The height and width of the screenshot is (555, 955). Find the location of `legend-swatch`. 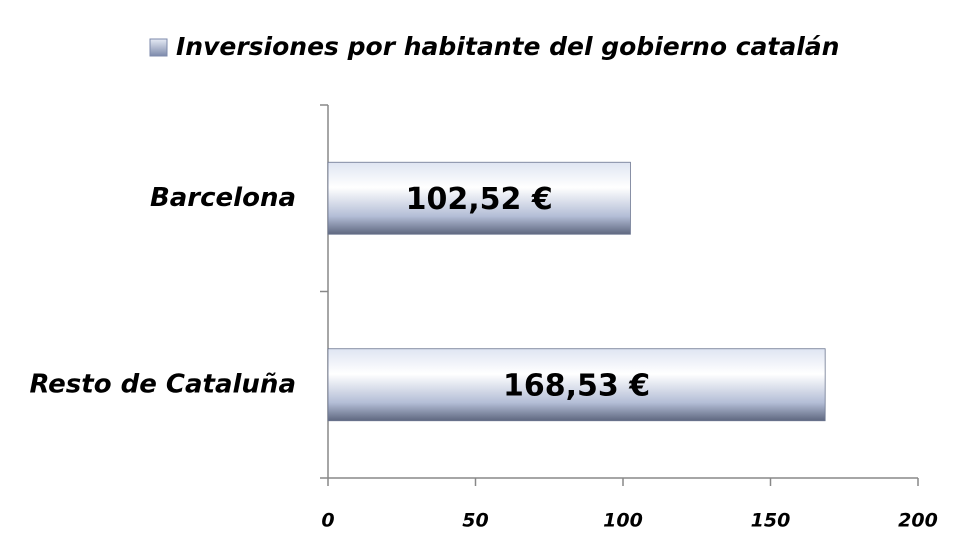

legend-swatch is located at coordinates (158, 47).